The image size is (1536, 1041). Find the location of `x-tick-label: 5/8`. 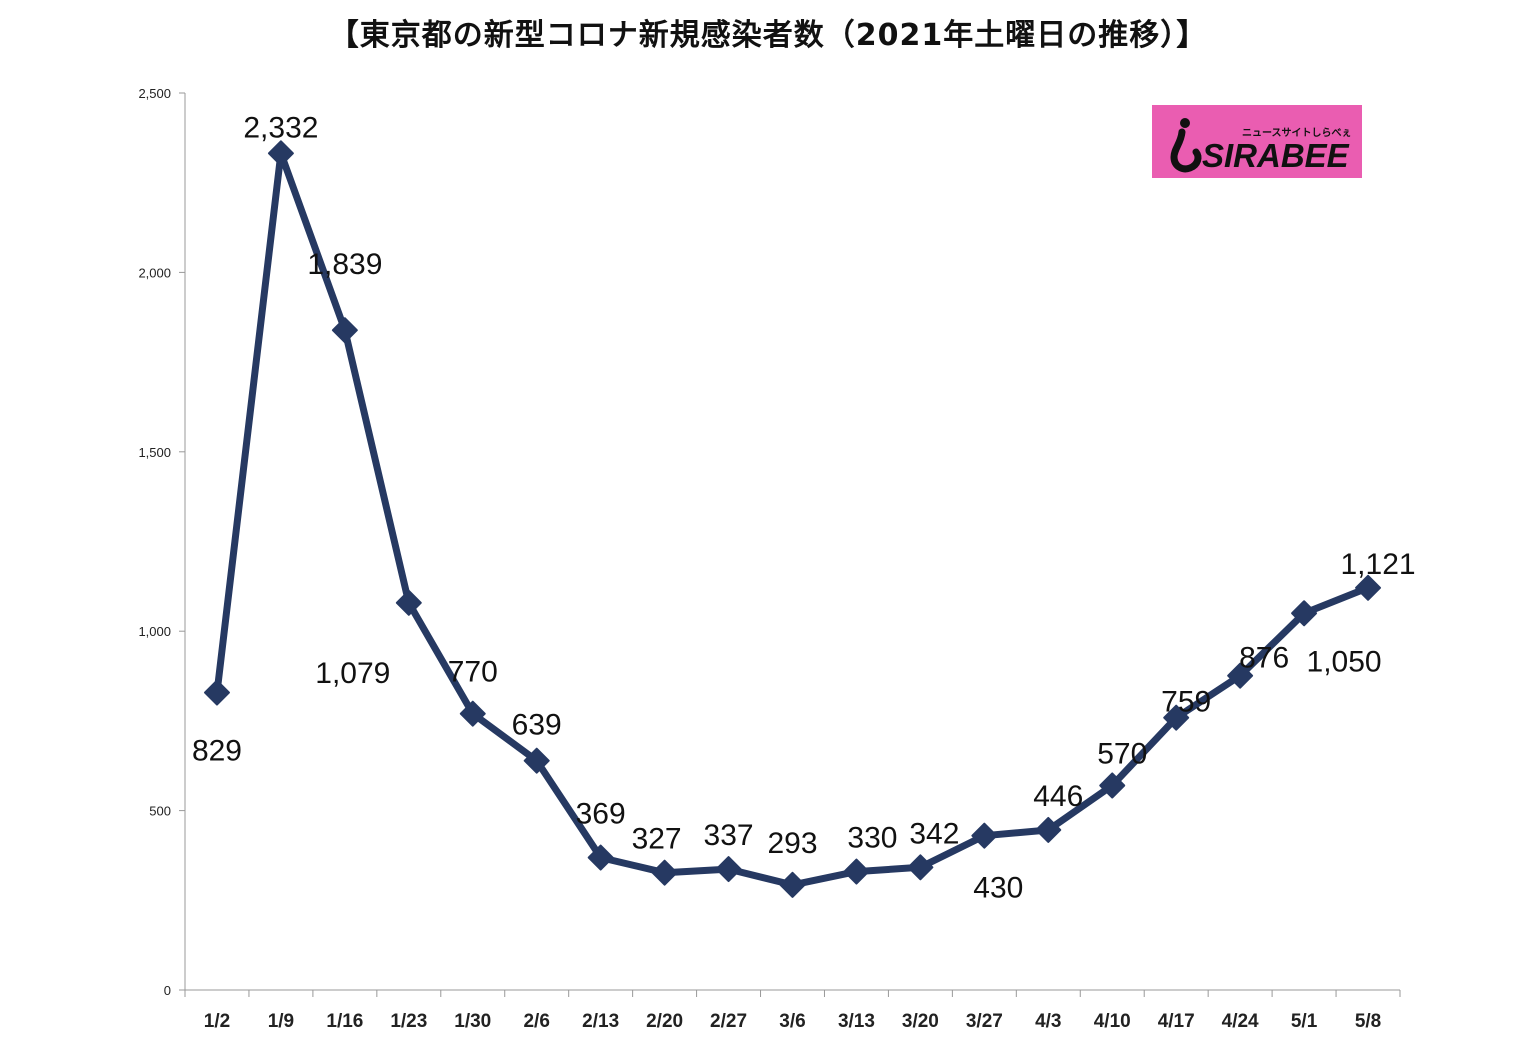

x-tick-label: 5/8 is located at coordinates (1368, 1021).